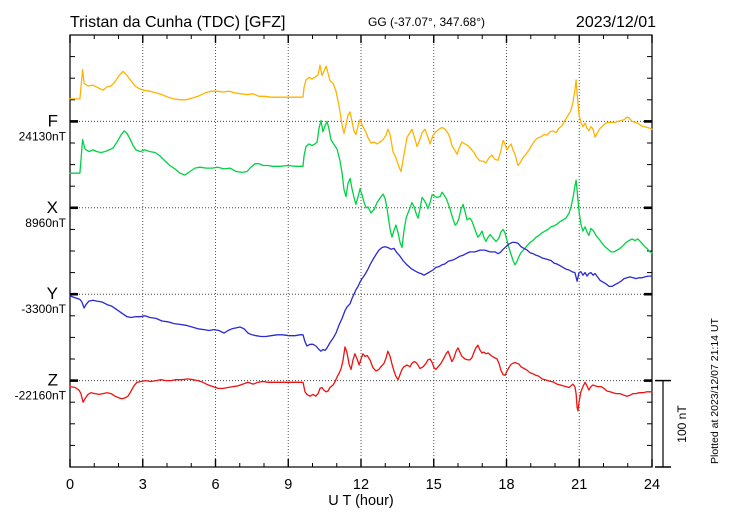 This screenshot has height=520, width=730. I want to click on component-baseline-value-F: 24130nT, so click(43, 136).